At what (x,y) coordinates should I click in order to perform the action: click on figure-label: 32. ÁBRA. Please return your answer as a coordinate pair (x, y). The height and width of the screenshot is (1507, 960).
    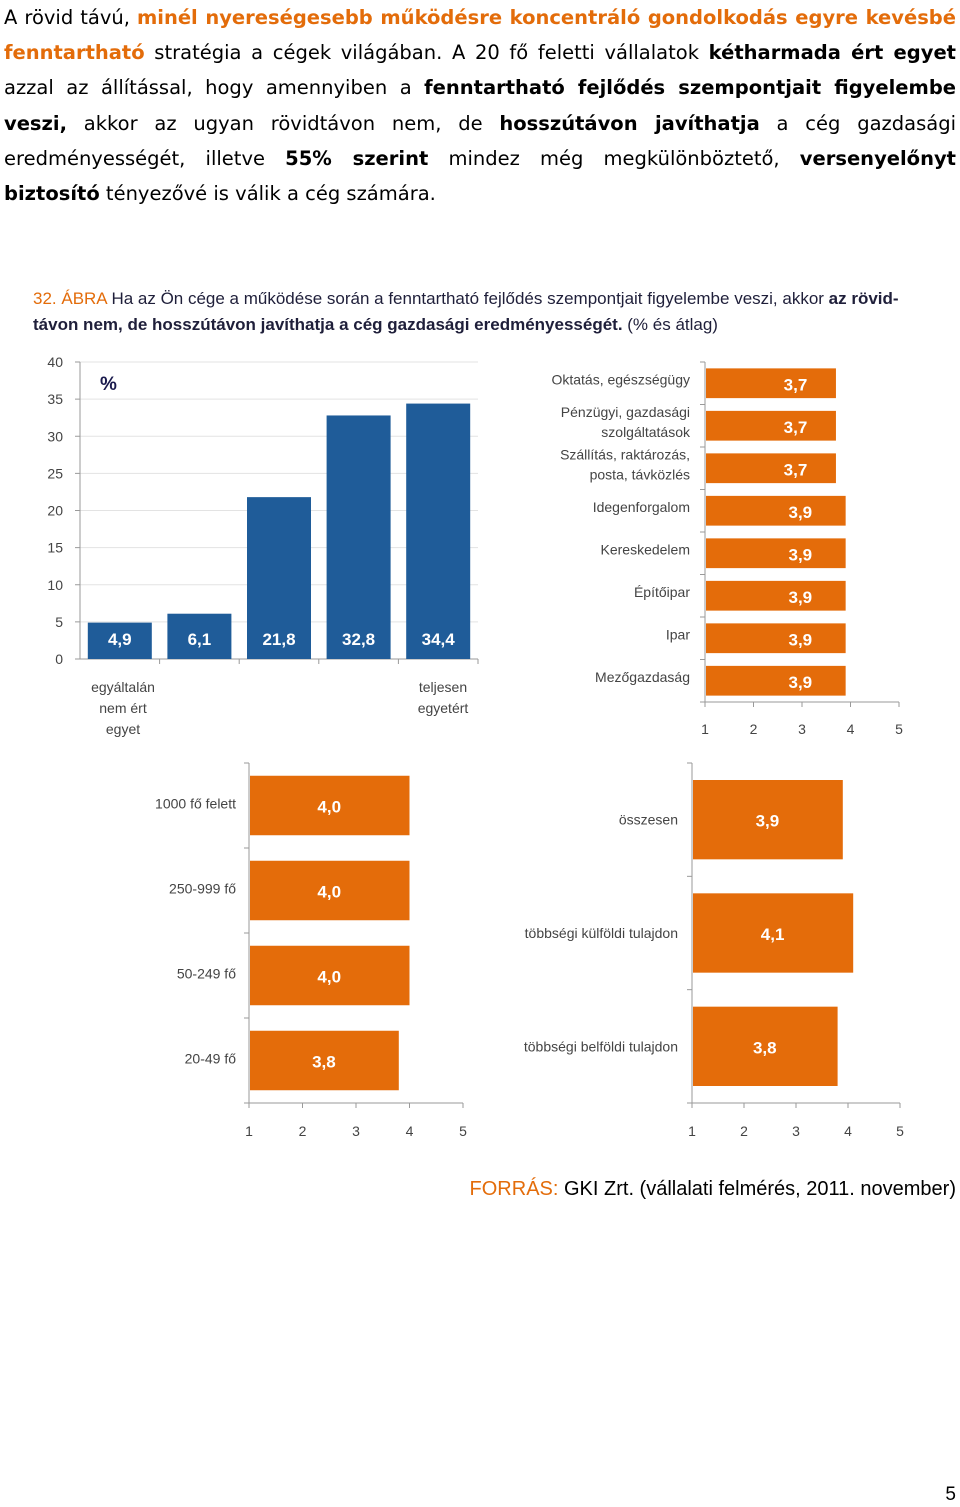
    Looking at the image, I should click on (70, 298).